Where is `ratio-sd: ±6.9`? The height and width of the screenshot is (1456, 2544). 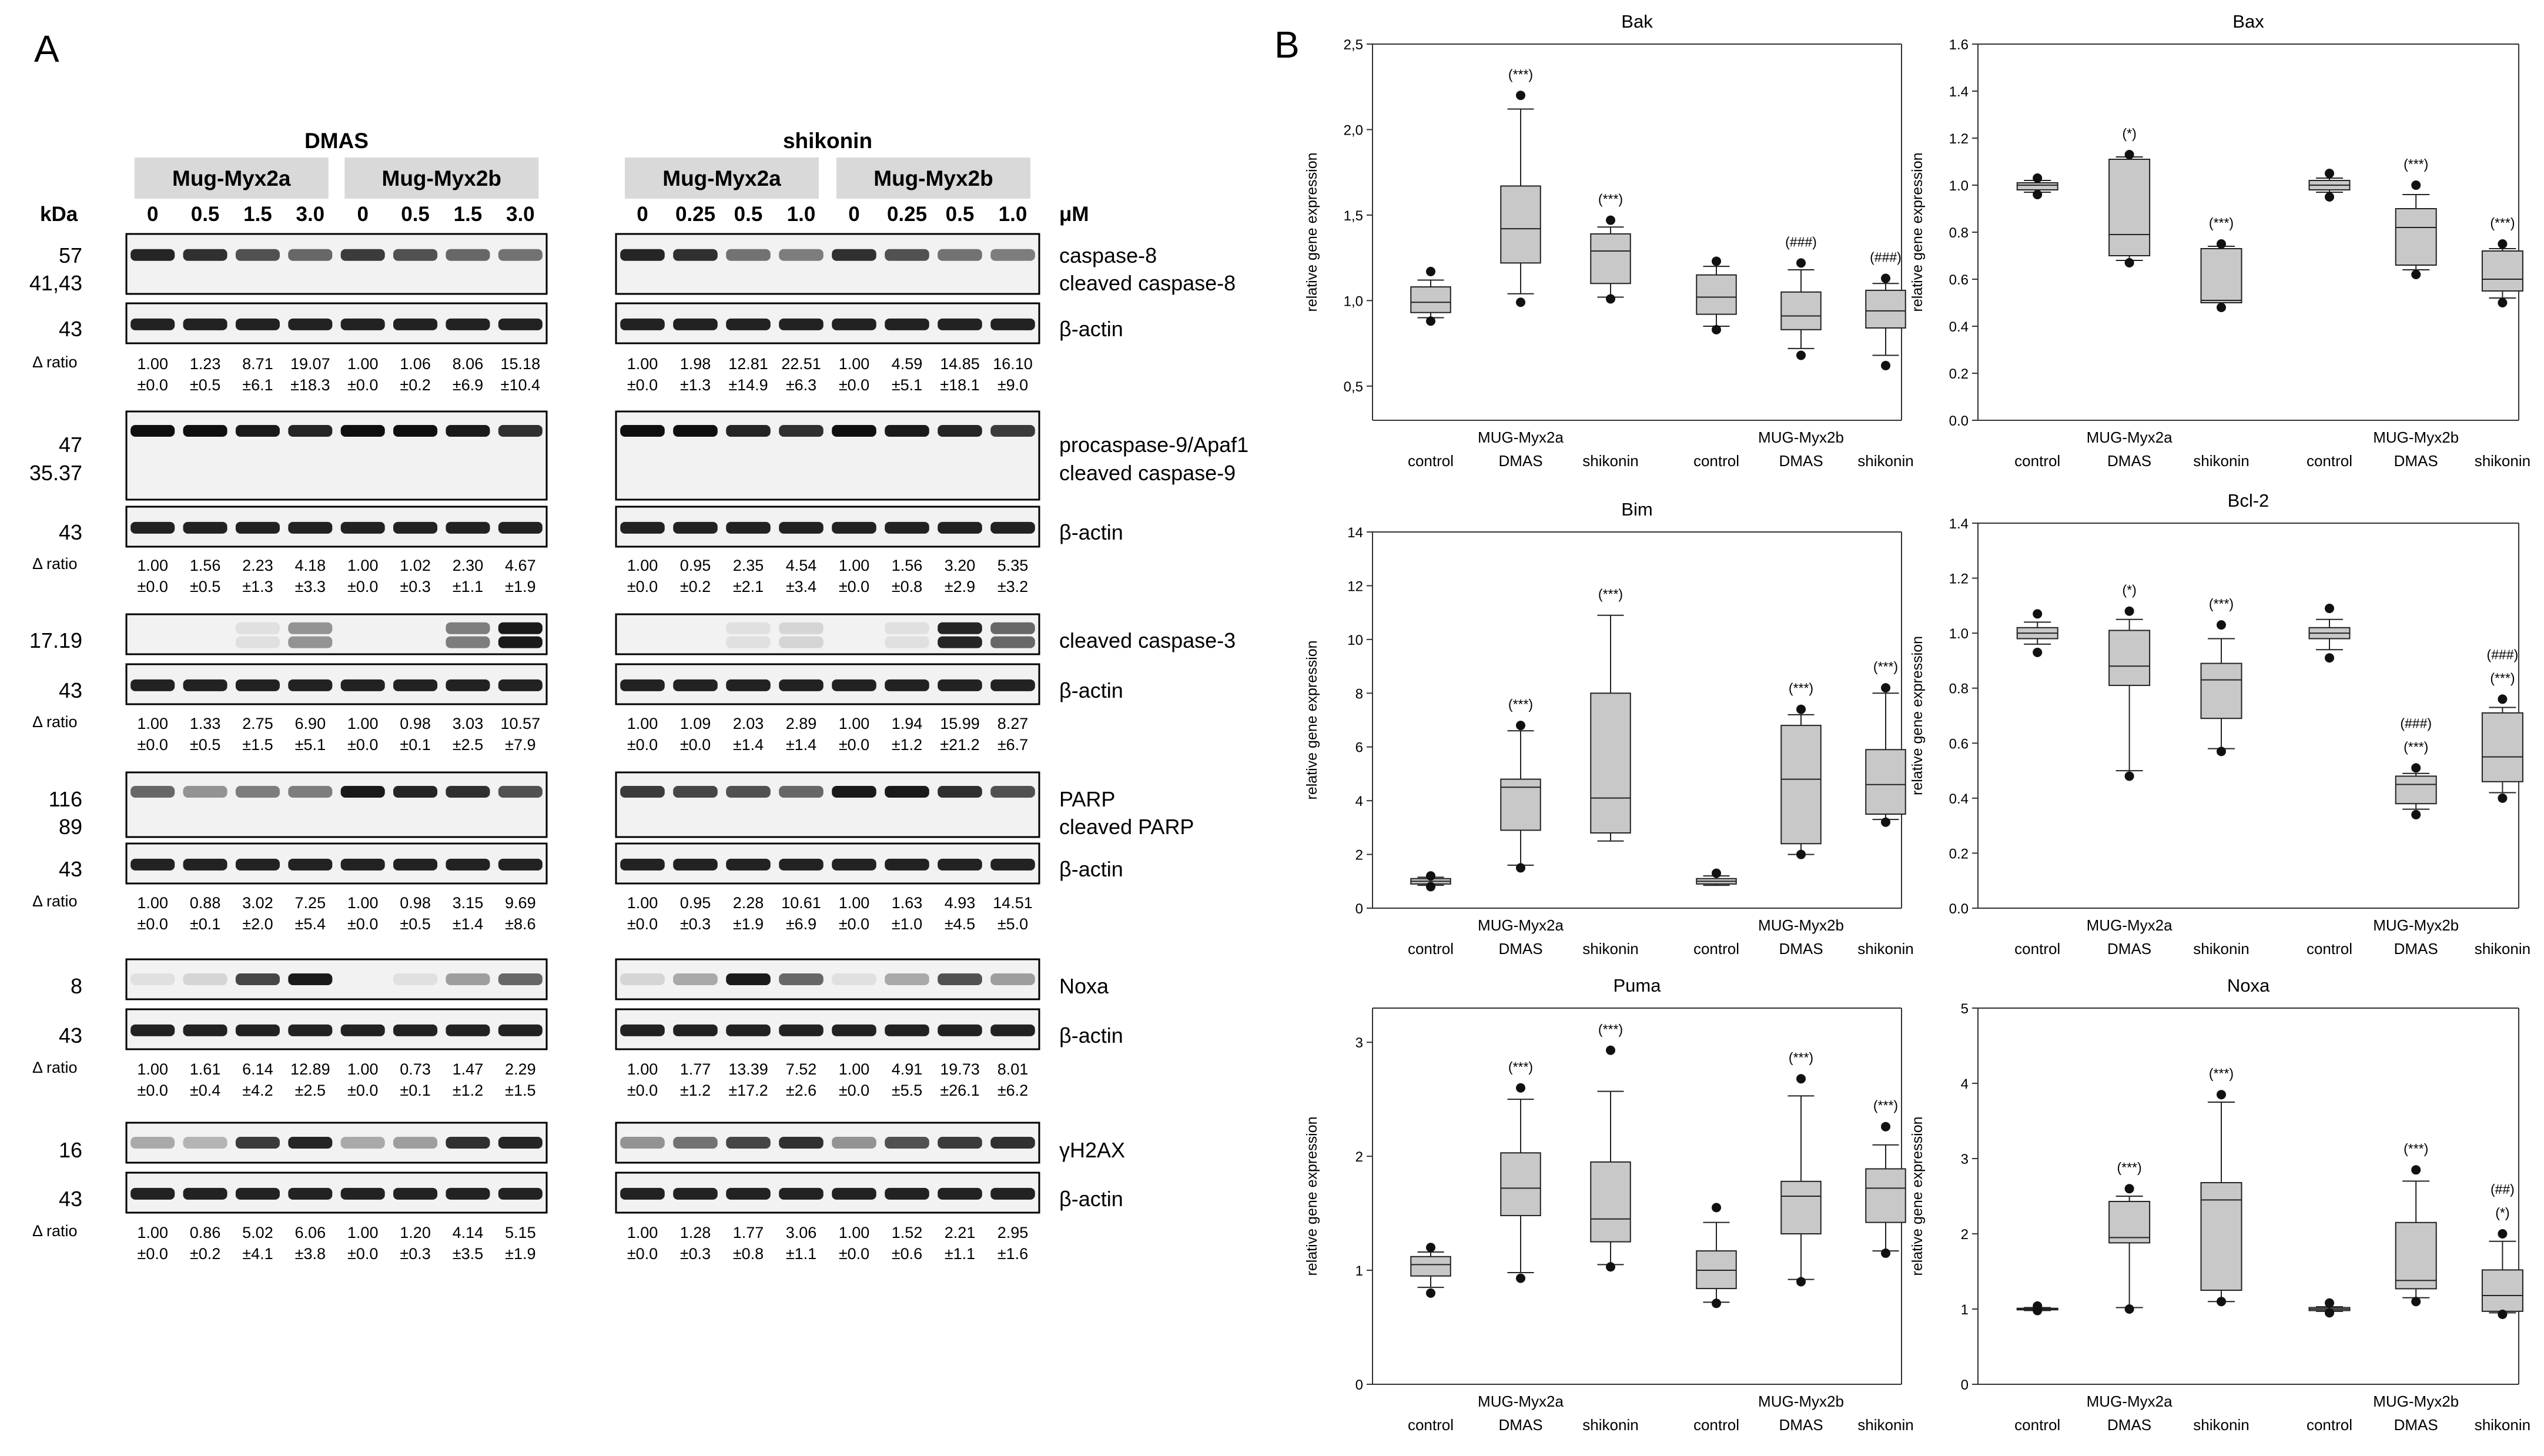
ratio-sd: ±6.9 is located at coordinates (468, 385).